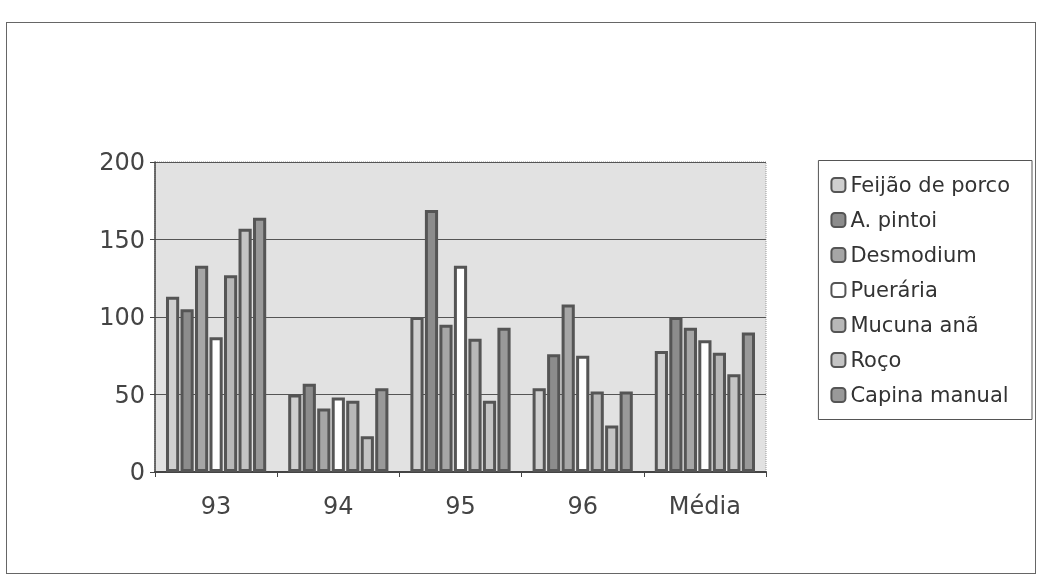 Image resolution: width=1044 pixels, height=580 pixels. What do you see at coordinates (930, 185) in the screenshot?
I see `legend-label: Feijão de porco` at bounding box center [930, 185].